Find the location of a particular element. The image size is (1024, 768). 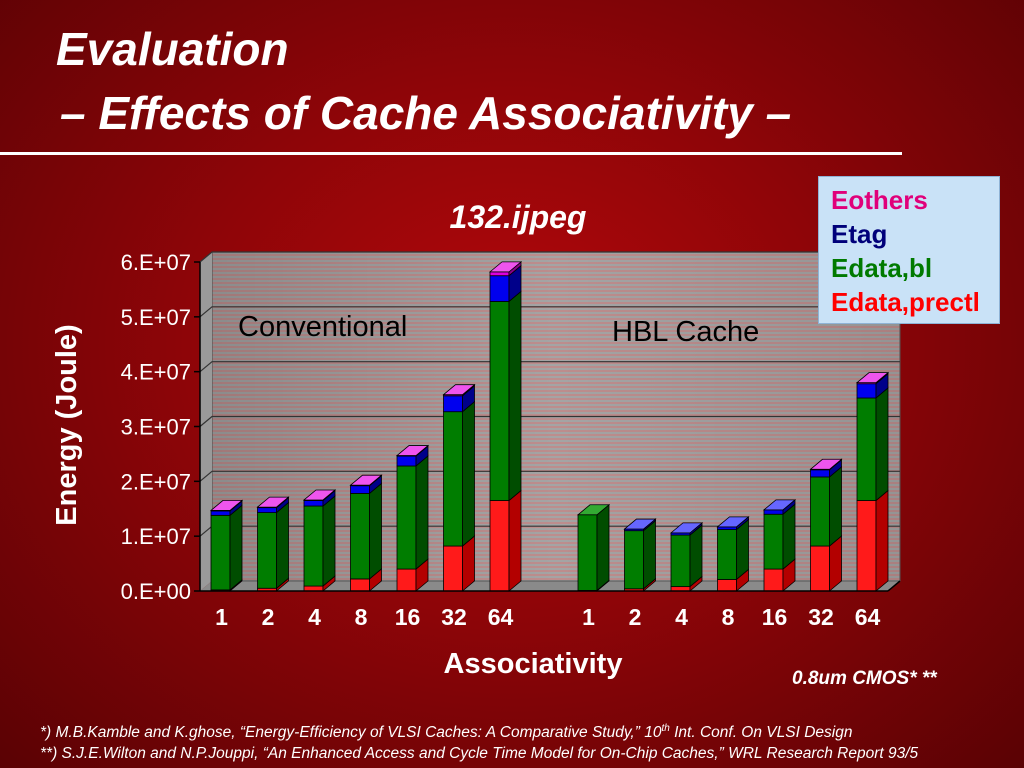

legend-item-edata-bl: Edata,bl is located at coordinates (882, 268).